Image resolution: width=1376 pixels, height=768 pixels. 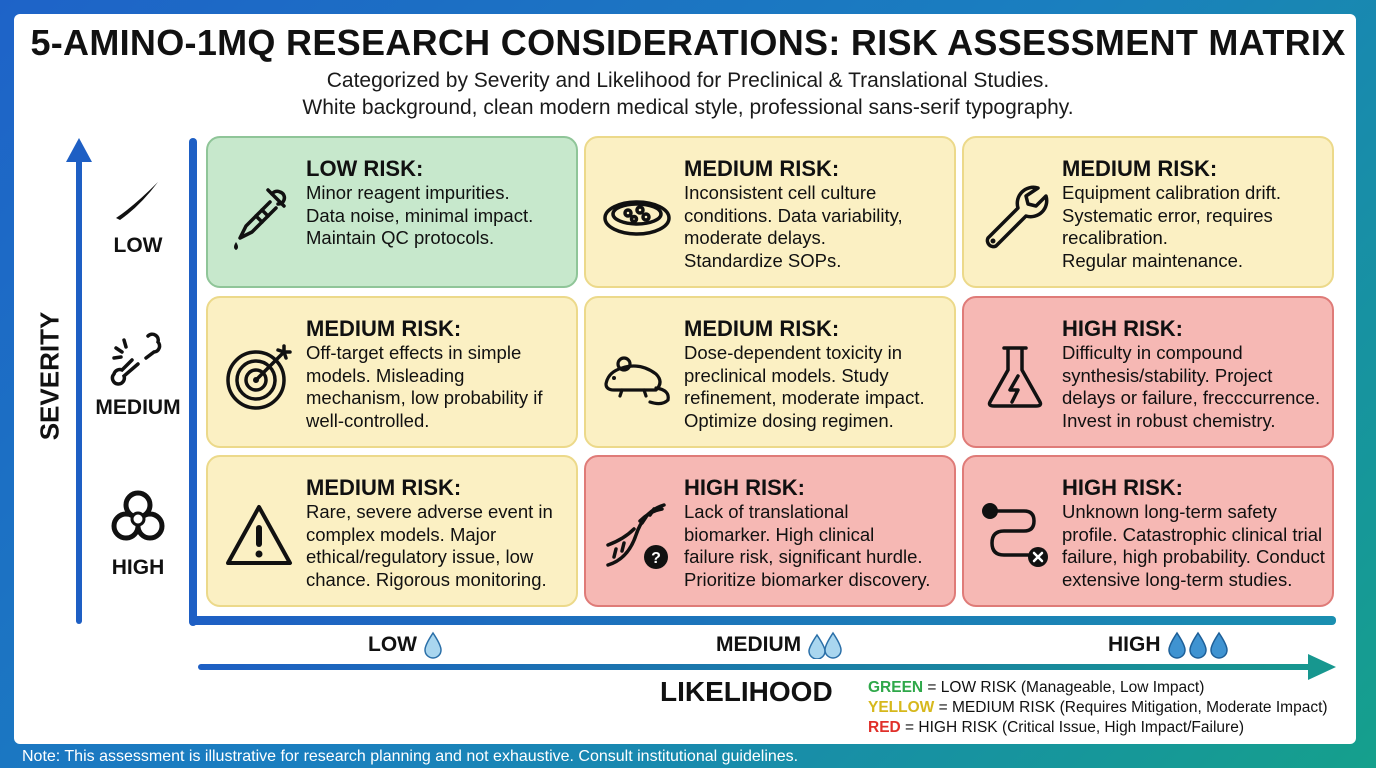 I want to click on severity-row-high: HIGH, so click(x=138, y=567).